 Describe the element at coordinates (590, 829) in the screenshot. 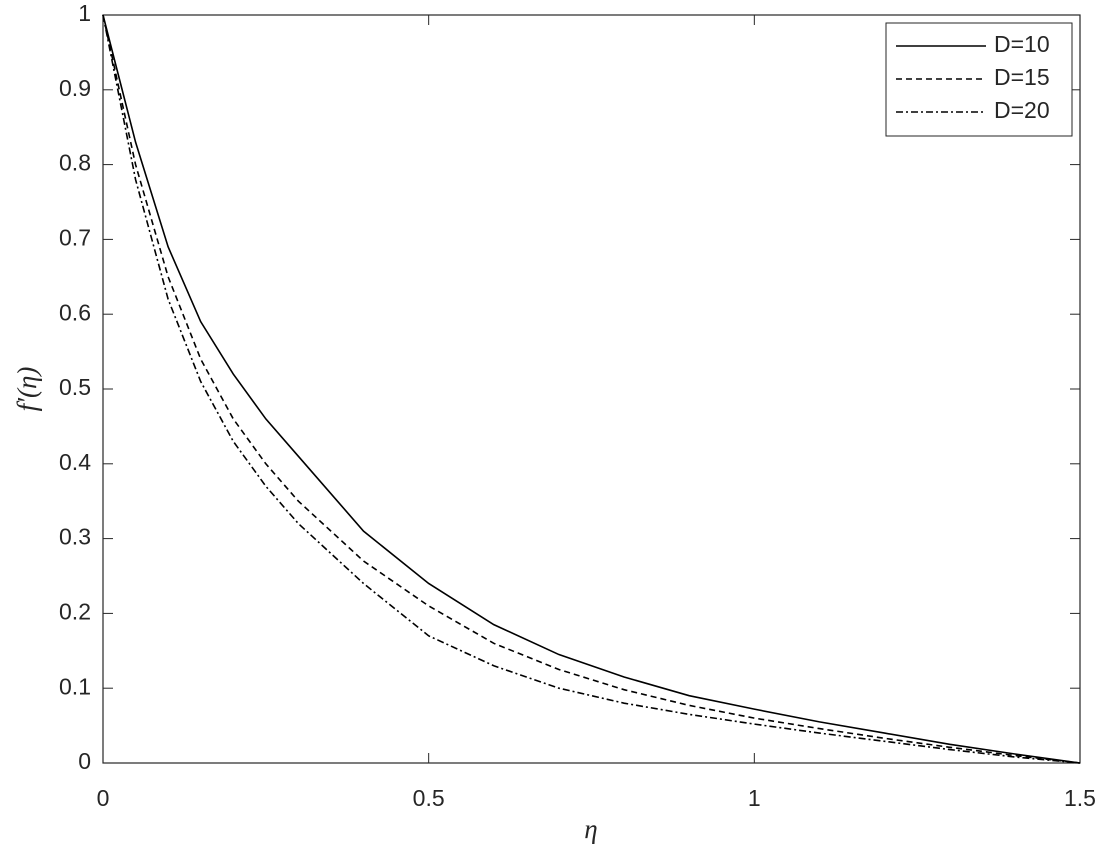

I see `x-axis-label: η` at that location.